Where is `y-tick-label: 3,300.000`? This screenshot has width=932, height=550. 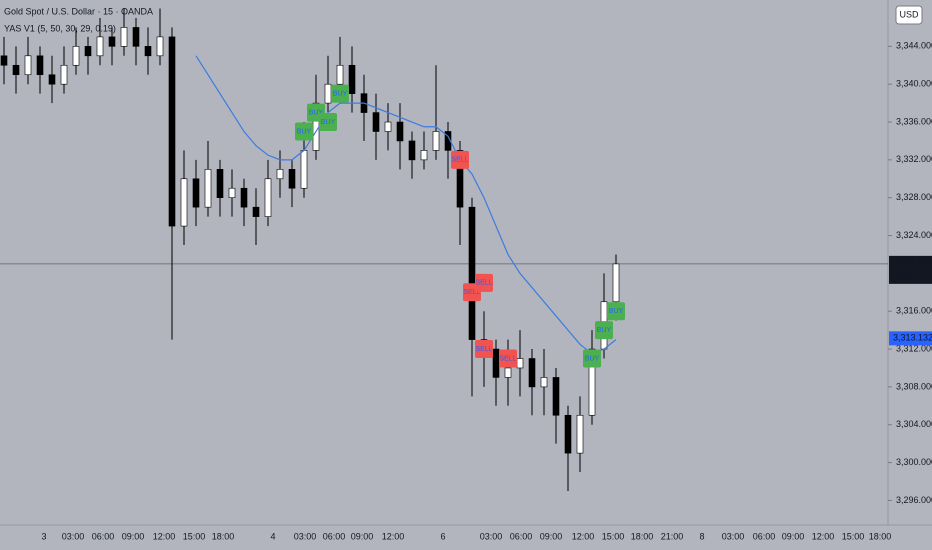
y-tick-label: 3,300.000 is located at coordinates (914, 462).